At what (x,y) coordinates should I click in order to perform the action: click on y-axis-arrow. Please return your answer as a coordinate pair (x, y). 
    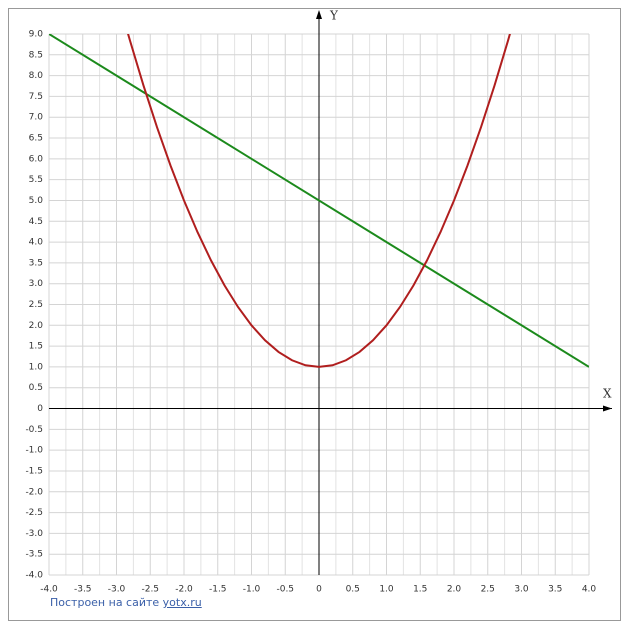
    Looking at the image, I should click on (319, 14).